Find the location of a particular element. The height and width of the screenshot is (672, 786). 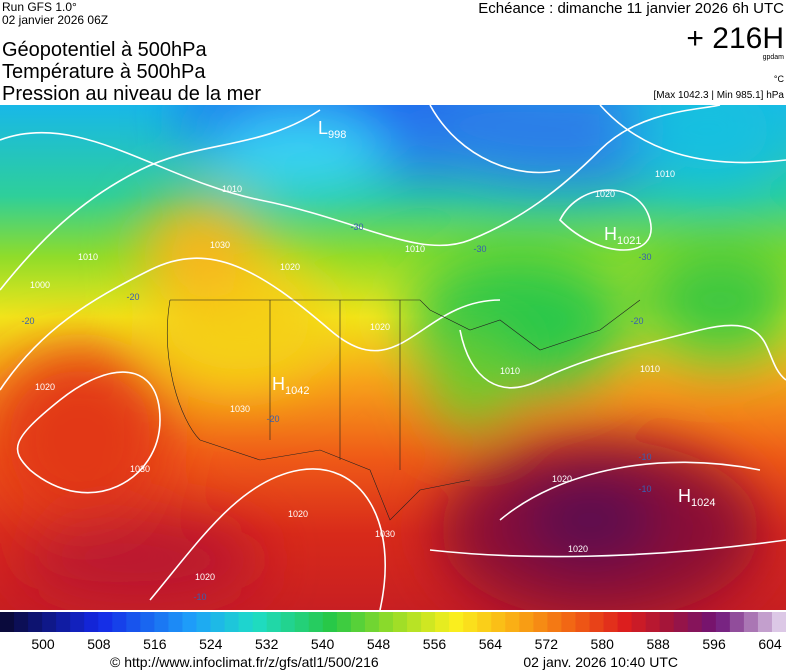

colorbar-label: 540 is located at coordinates (323, 644).